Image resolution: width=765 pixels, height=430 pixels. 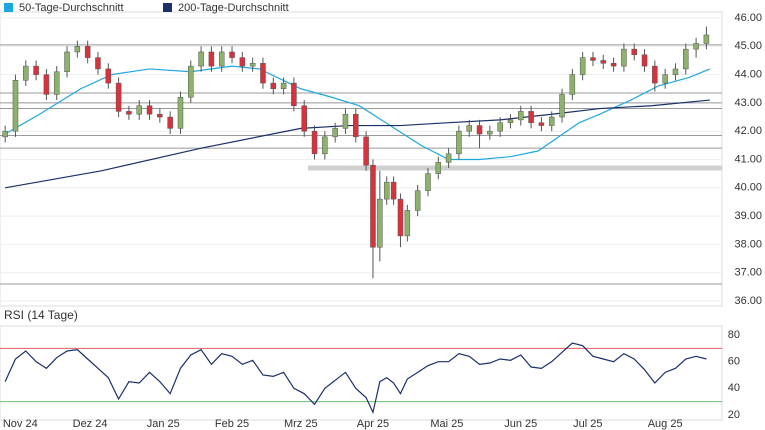 What do you see at coordinates (734, 362) in the screenshot?
I see `rsi-tick-label: 60` at bounding box center [734, 362].